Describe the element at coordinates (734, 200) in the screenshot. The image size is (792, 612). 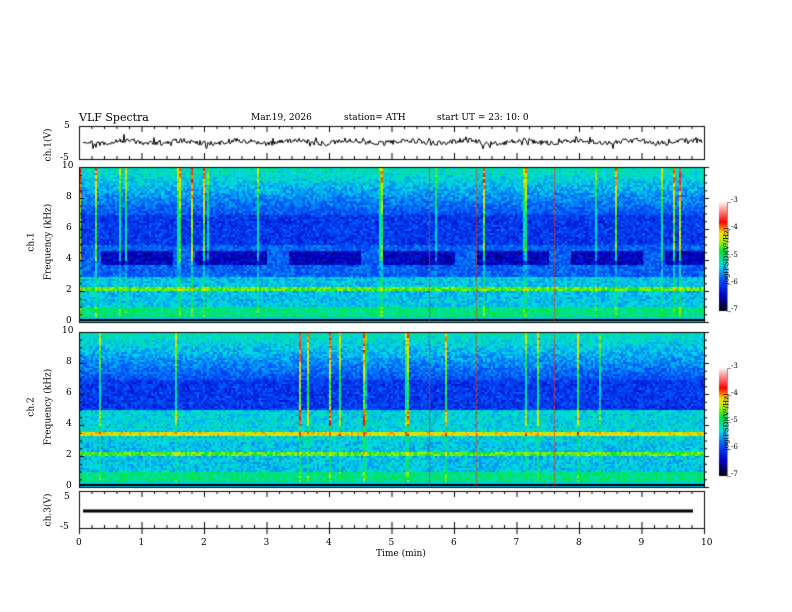
I see `colorbar1-tick: -3` at that location.